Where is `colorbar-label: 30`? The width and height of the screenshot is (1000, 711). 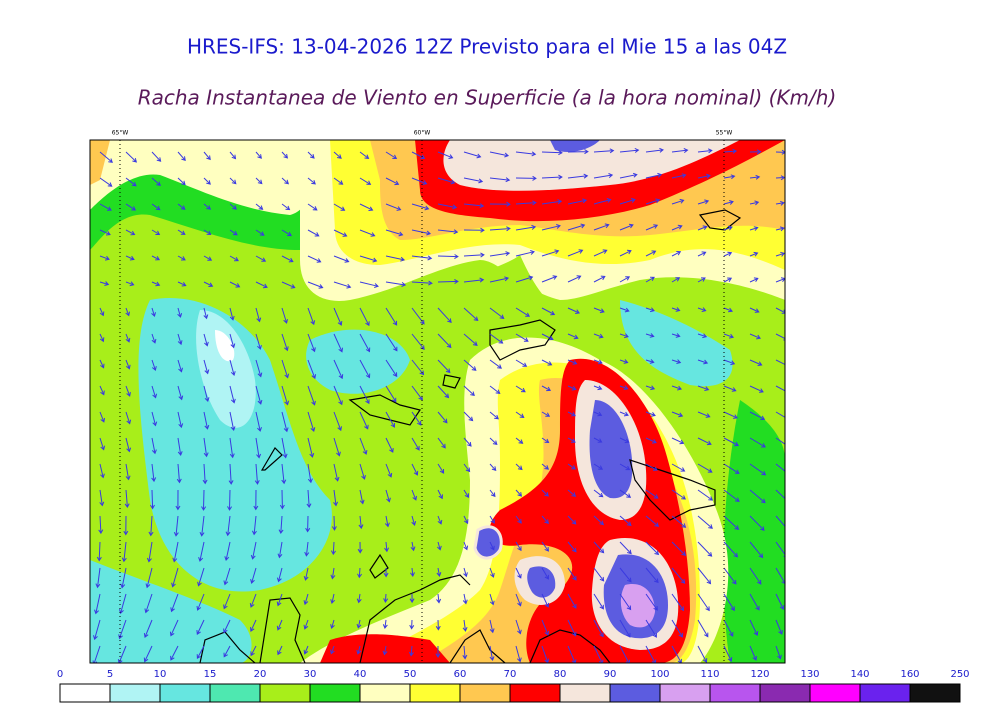 colorbar-label: 30 is located at coordinates (310, 674).